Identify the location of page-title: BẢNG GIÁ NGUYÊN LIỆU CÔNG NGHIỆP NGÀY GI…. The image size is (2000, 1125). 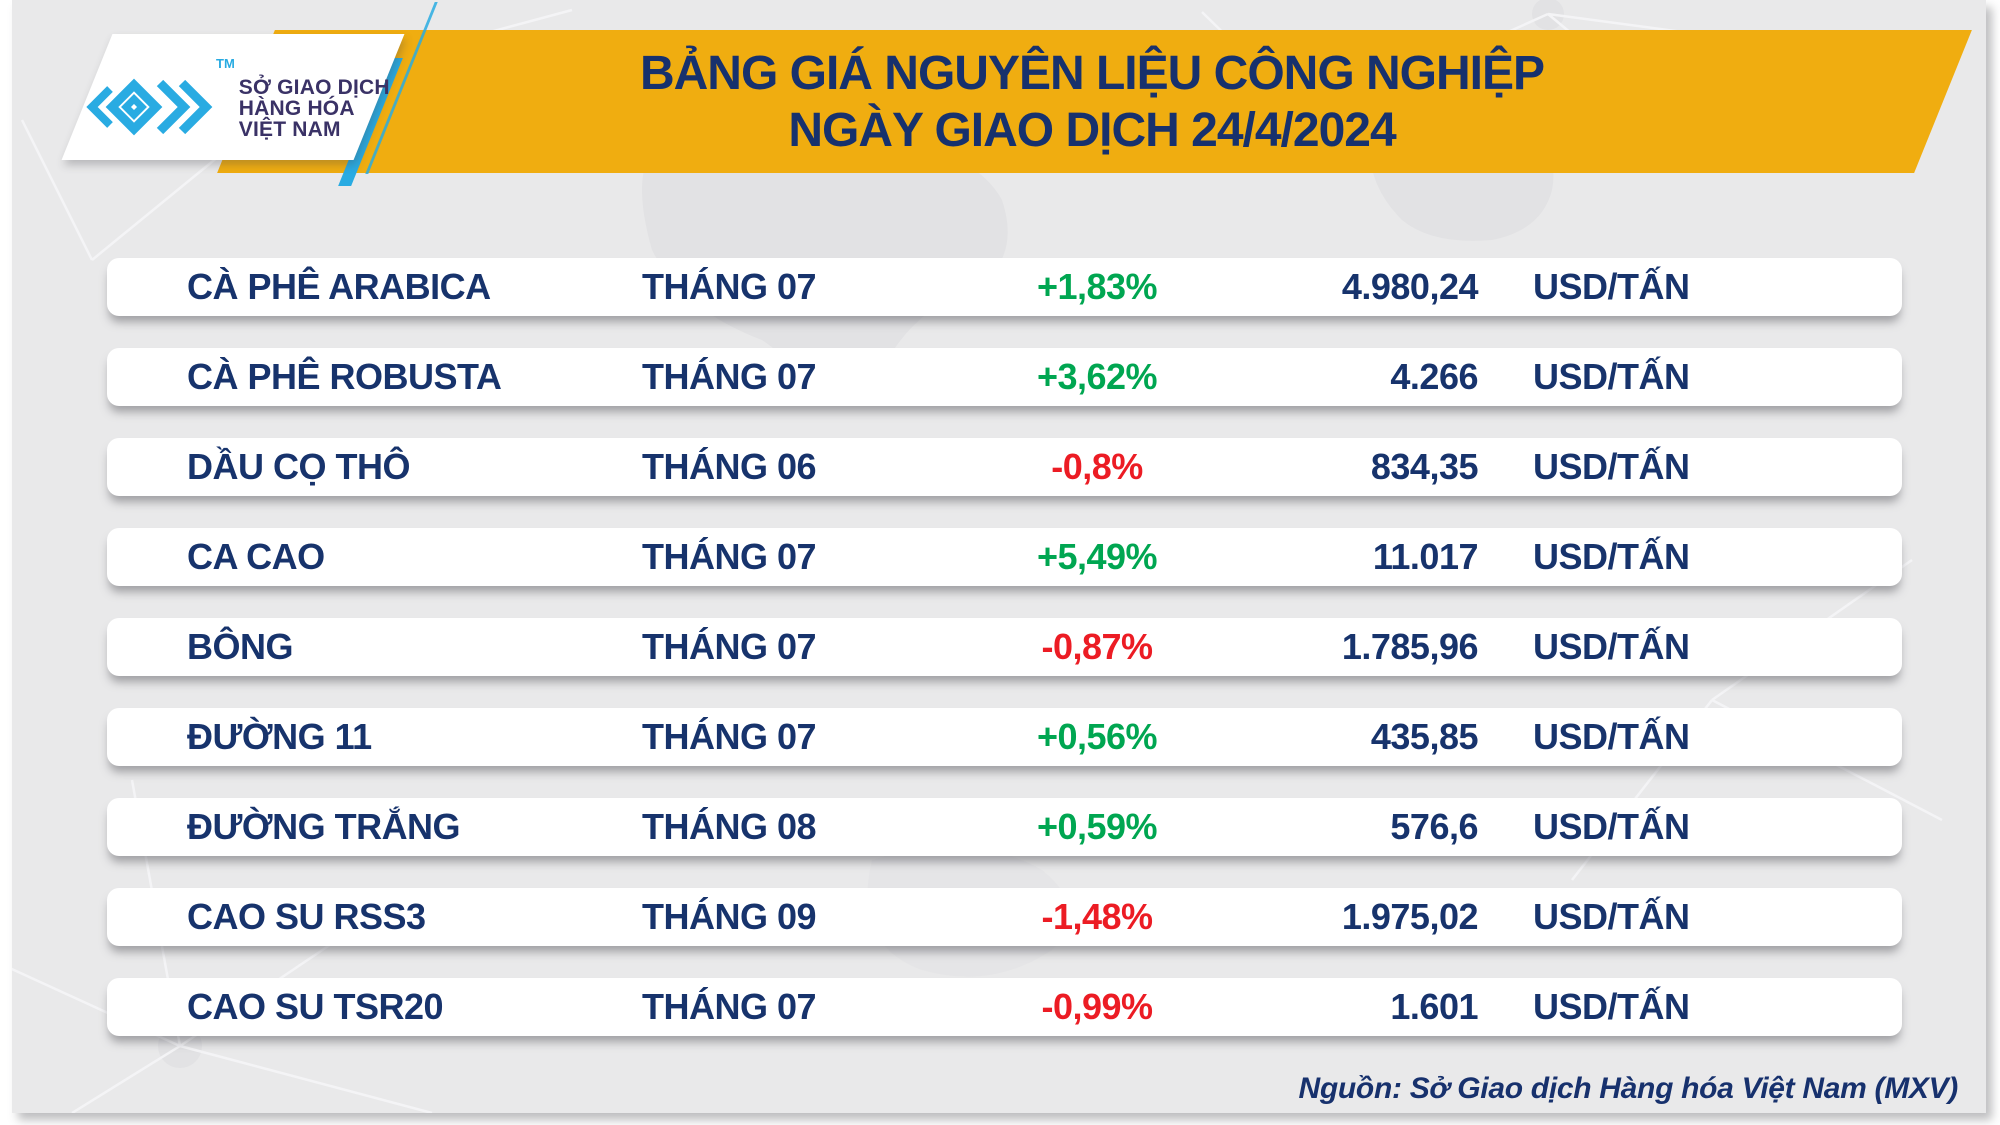
(1092, 101).